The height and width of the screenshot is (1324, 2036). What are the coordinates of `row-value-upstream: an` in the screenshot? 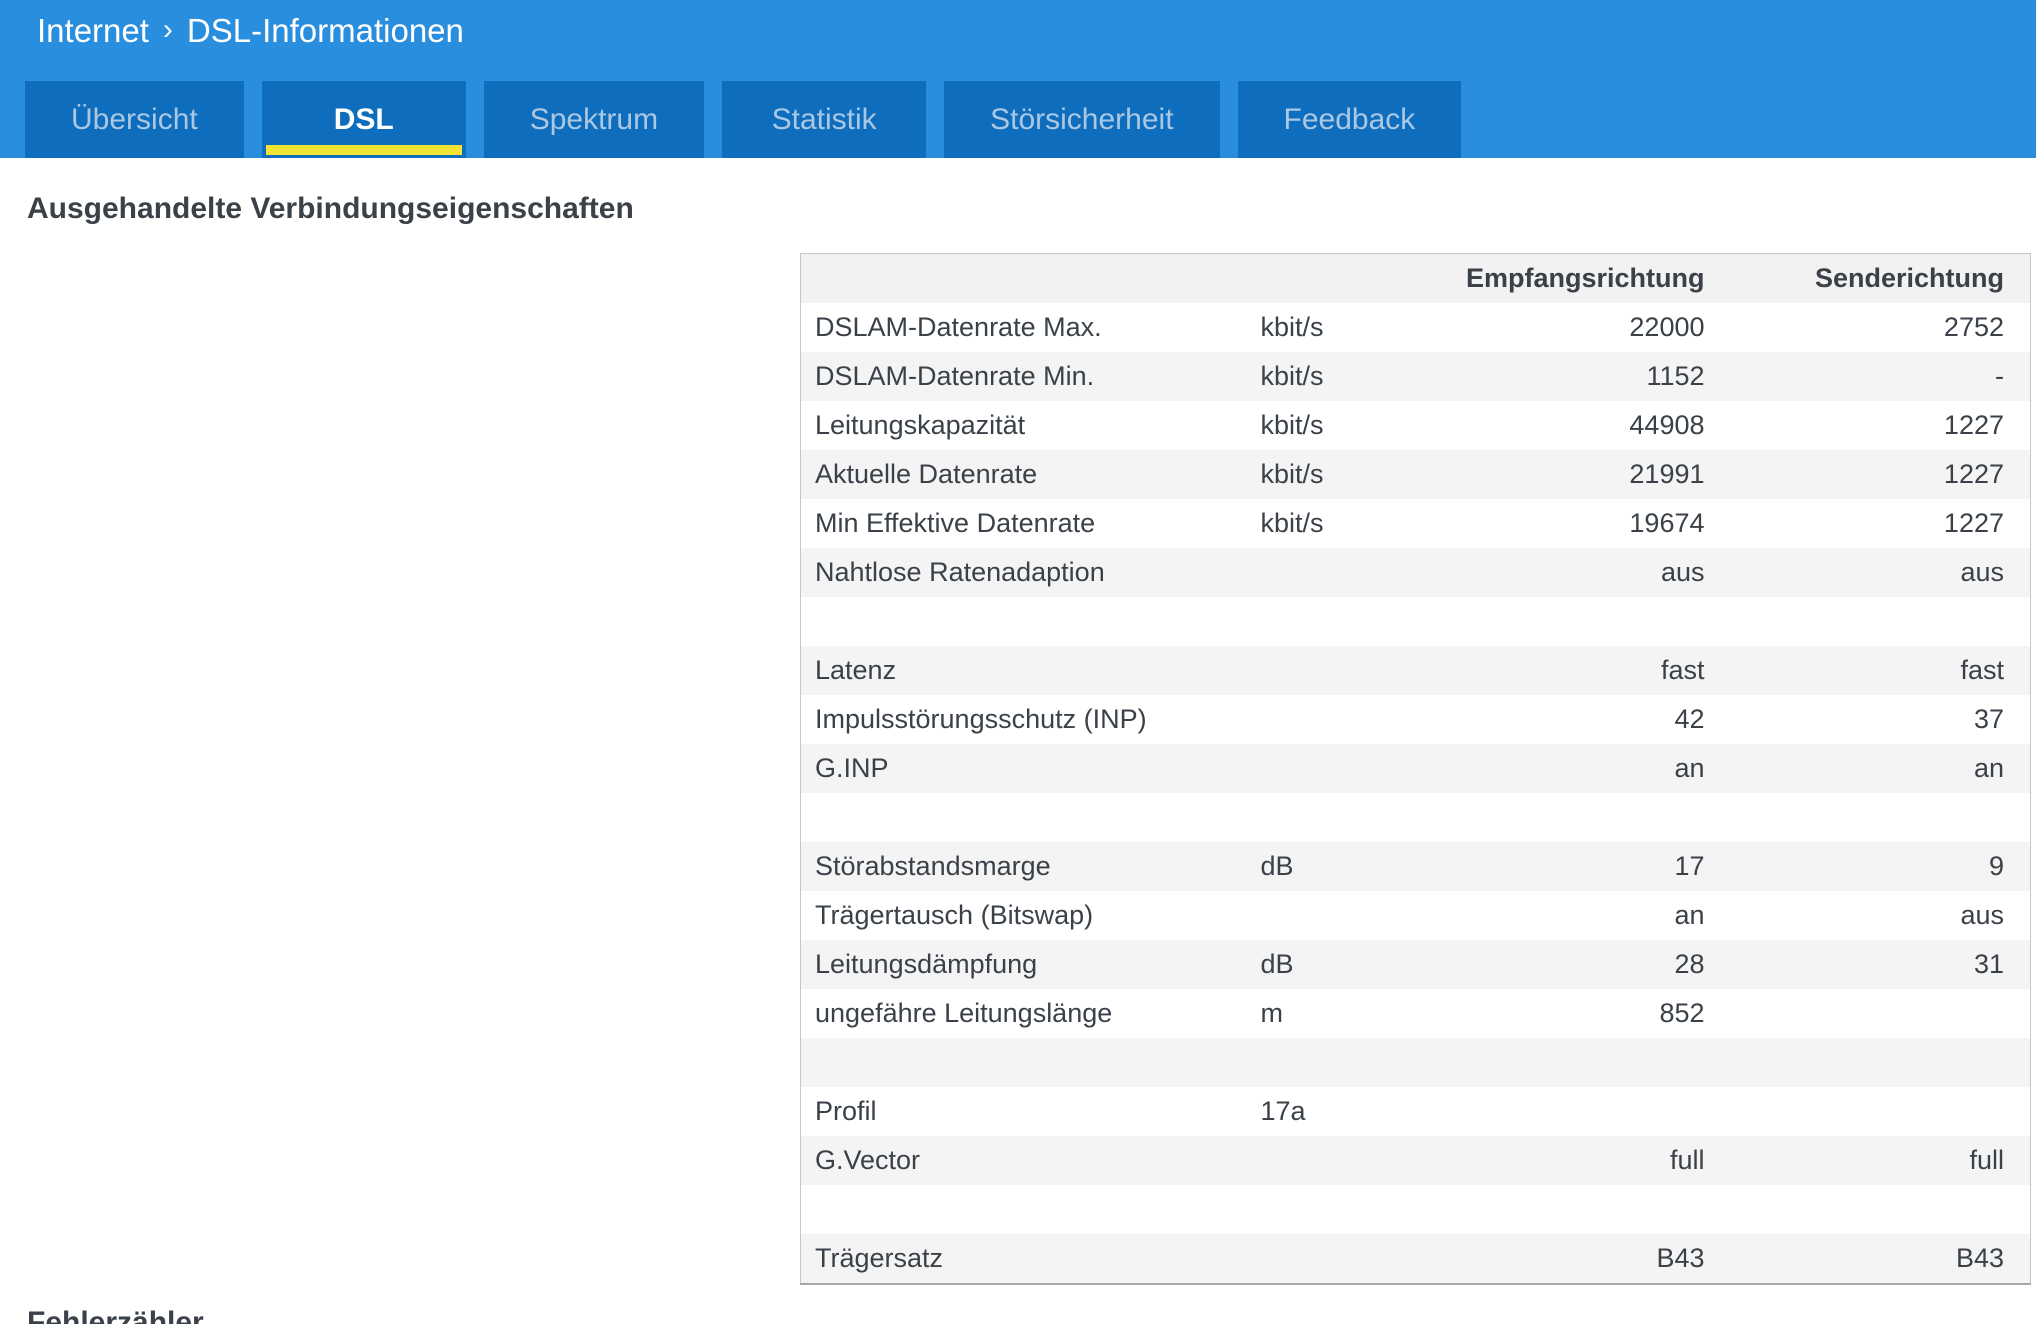 It's located at (1988, 768).